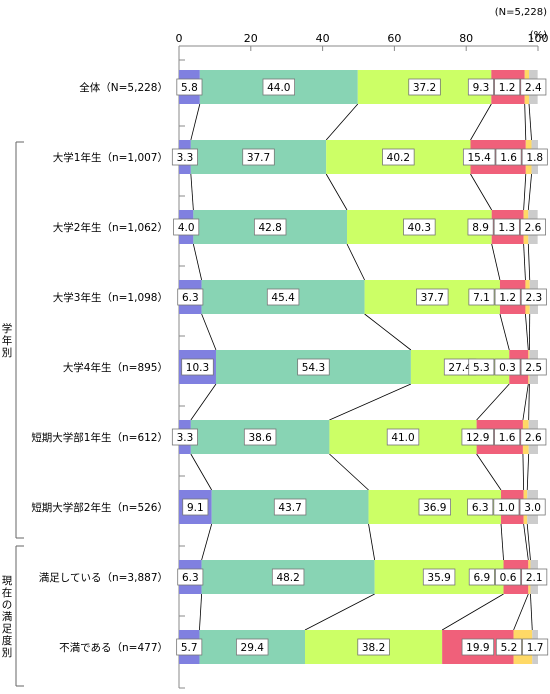 The height and width of the screenshot is (694, 550). I want to click on data-label: 44.0, so click(278, 88).